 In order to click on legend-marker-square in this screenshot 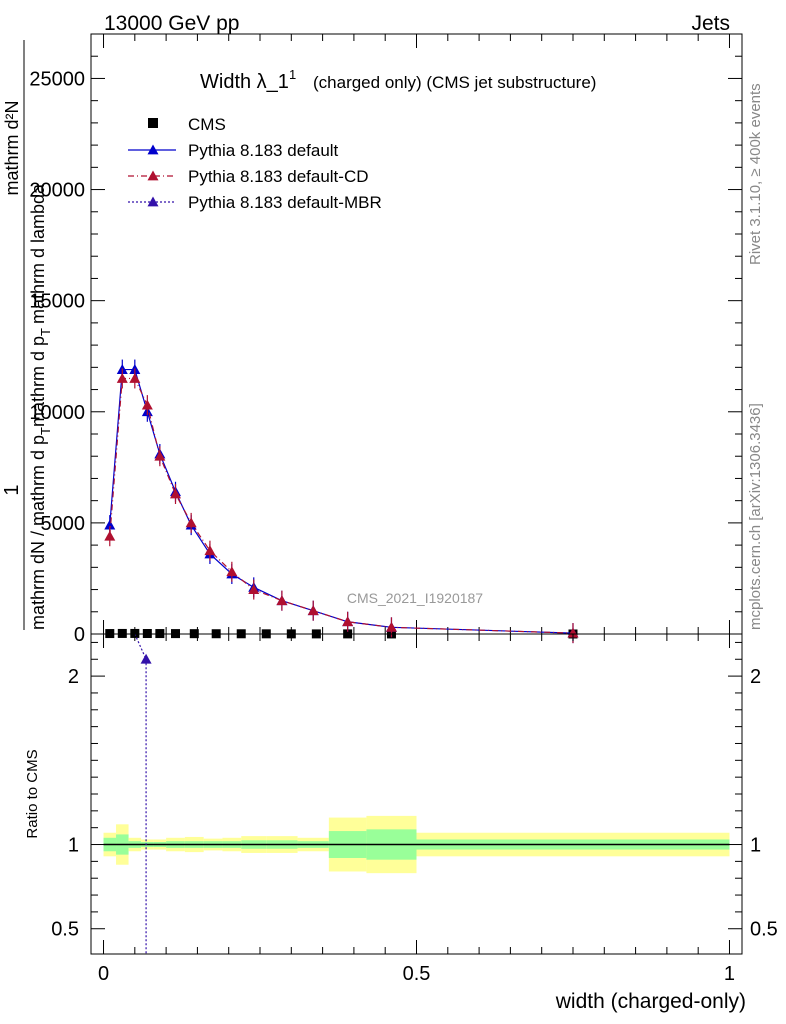, I will do `click(153, 123)`.